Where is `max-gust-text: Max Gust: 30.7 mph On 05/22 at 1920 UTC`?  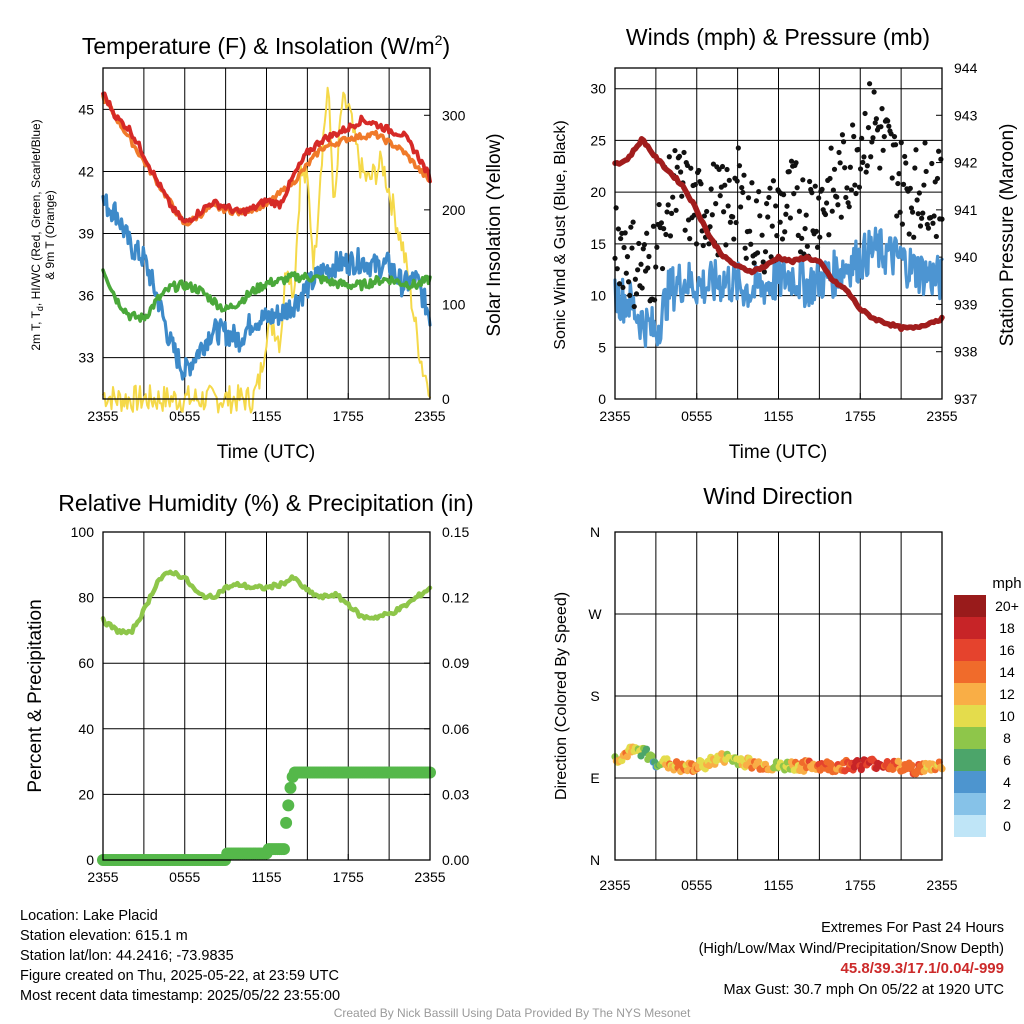 max-gust-text: Max Gust: 30.7 mph On 05/22 at 1920 UTC is located at coordinates (863, 989).